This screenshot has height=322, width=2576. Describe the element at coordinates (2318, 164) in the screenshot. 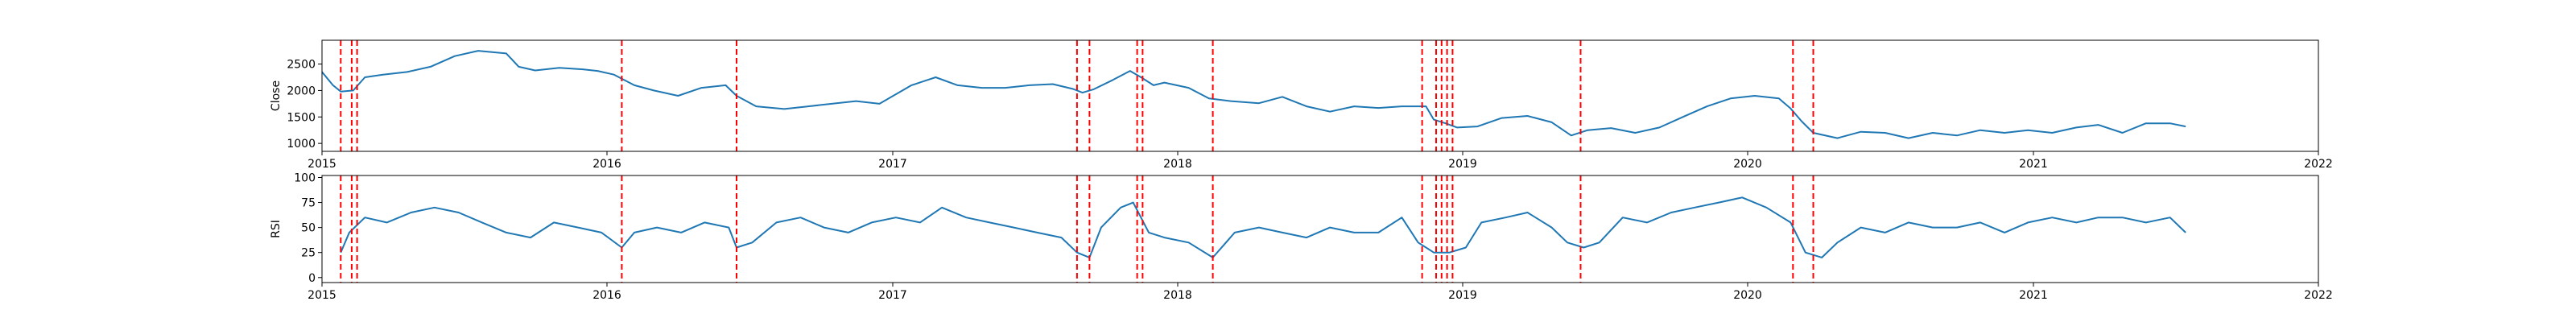

I see `close-x-tick-label: 2022` at that location.